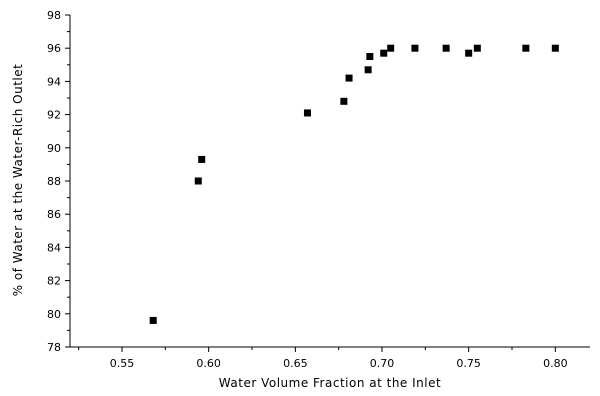 This screenshot has height=396, width=600. What do you see at coordinates (122, 363) in the screenshot?
I see `x-tick-label: 0.55` at bounding box center [122, 363].